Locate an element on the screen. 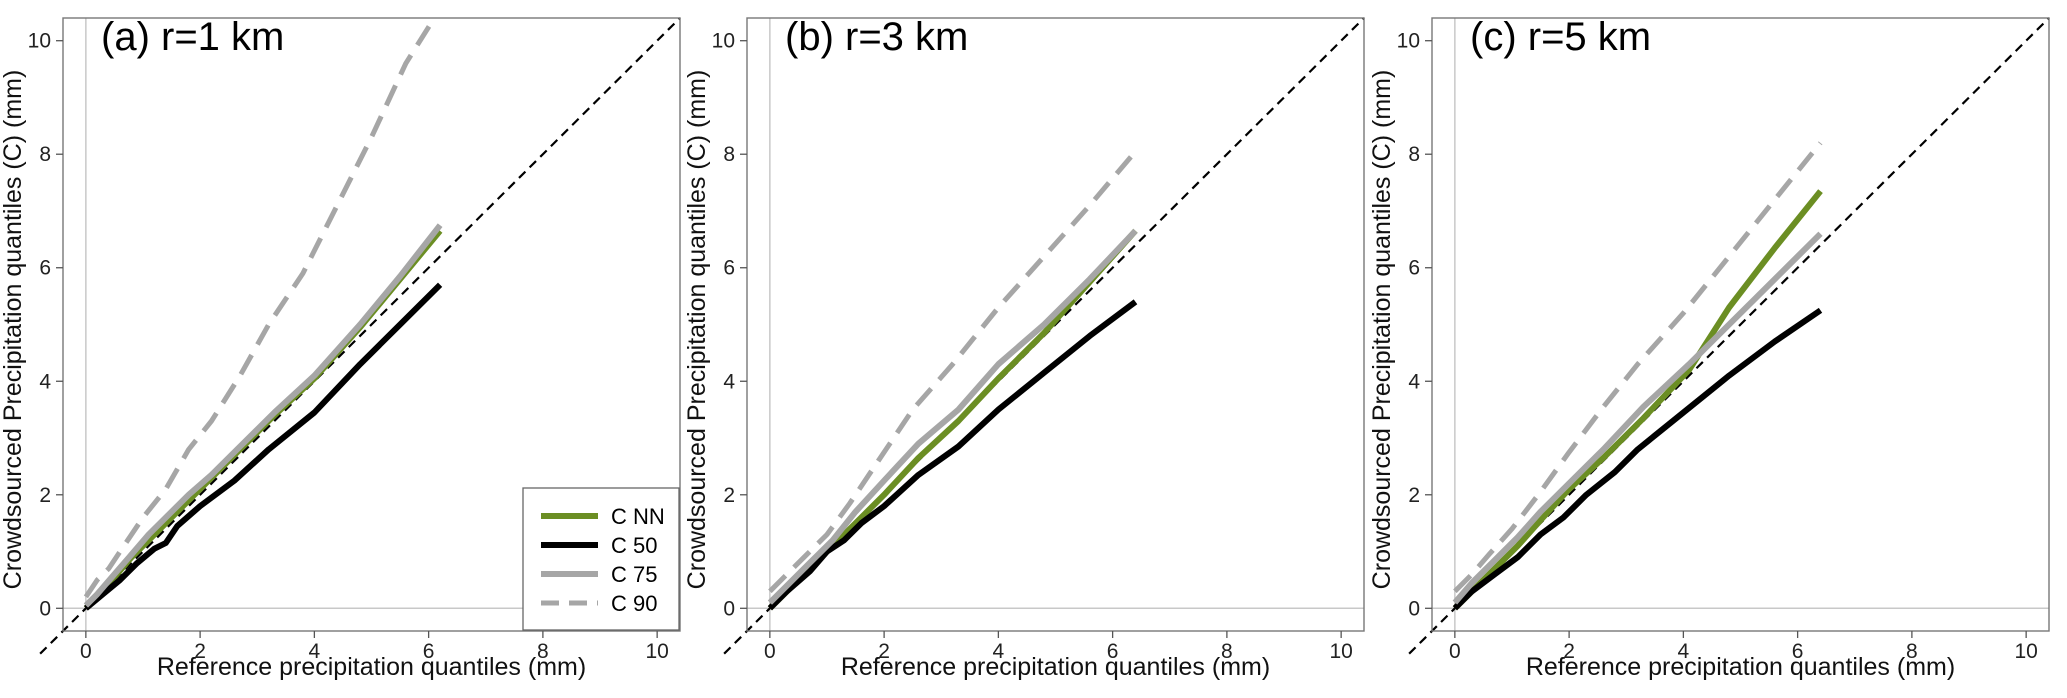  panel-label: (c) r=5 km is located at coordinates (1560, 37).